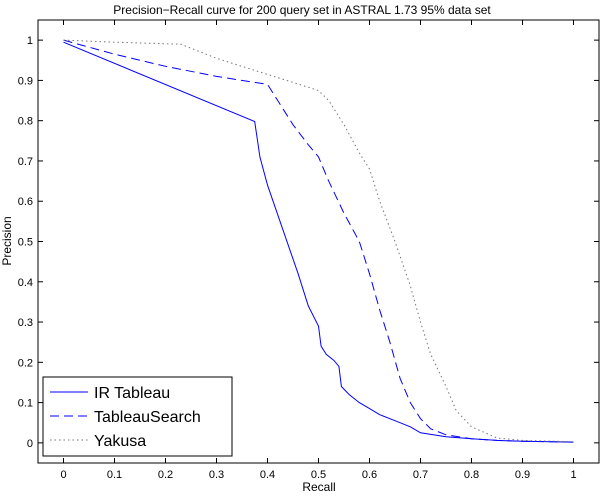  Describe the element at coordinates (573, 475) in the screenshot. I see `x-tick-label: 1` at that location.